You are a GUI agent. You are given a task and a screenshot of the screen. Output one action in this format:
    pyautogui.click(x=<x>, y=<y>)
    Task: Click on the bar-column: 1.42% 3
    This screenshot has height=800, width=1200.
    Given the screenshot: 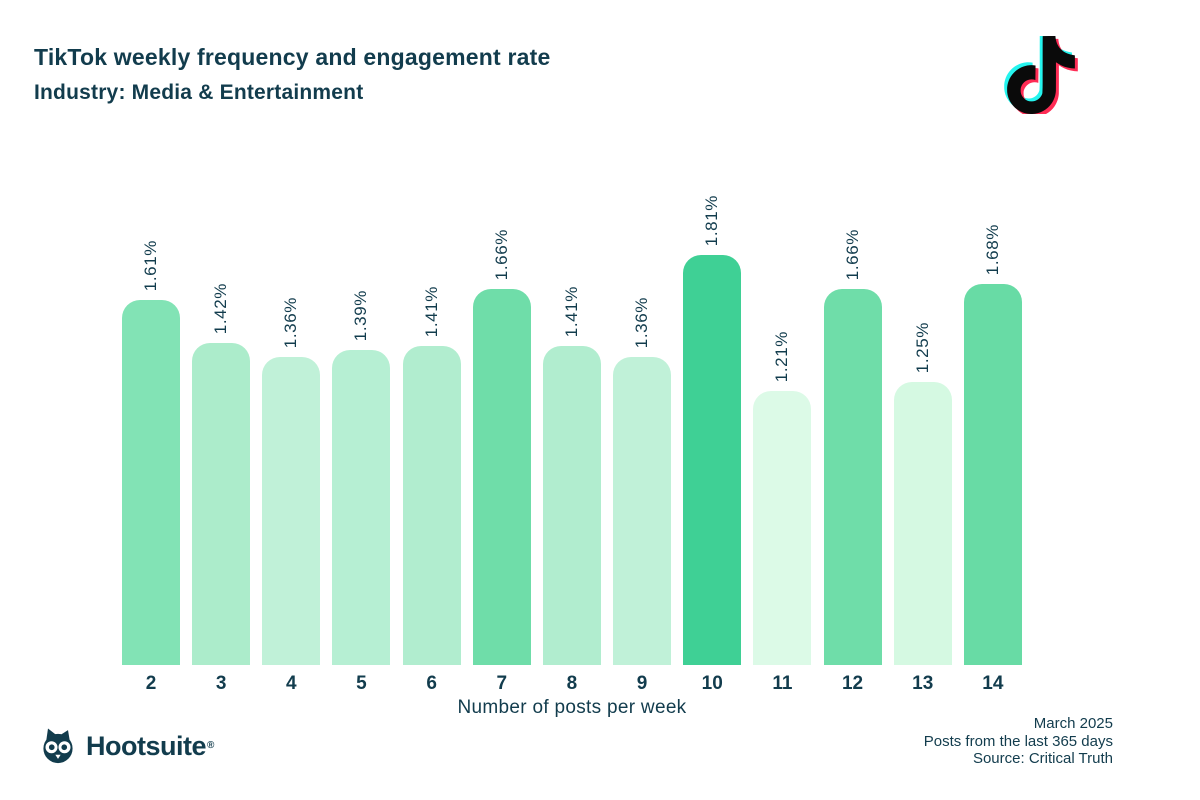 What is the action you would take?
    pyautogui.click(x=221, y=474)
    